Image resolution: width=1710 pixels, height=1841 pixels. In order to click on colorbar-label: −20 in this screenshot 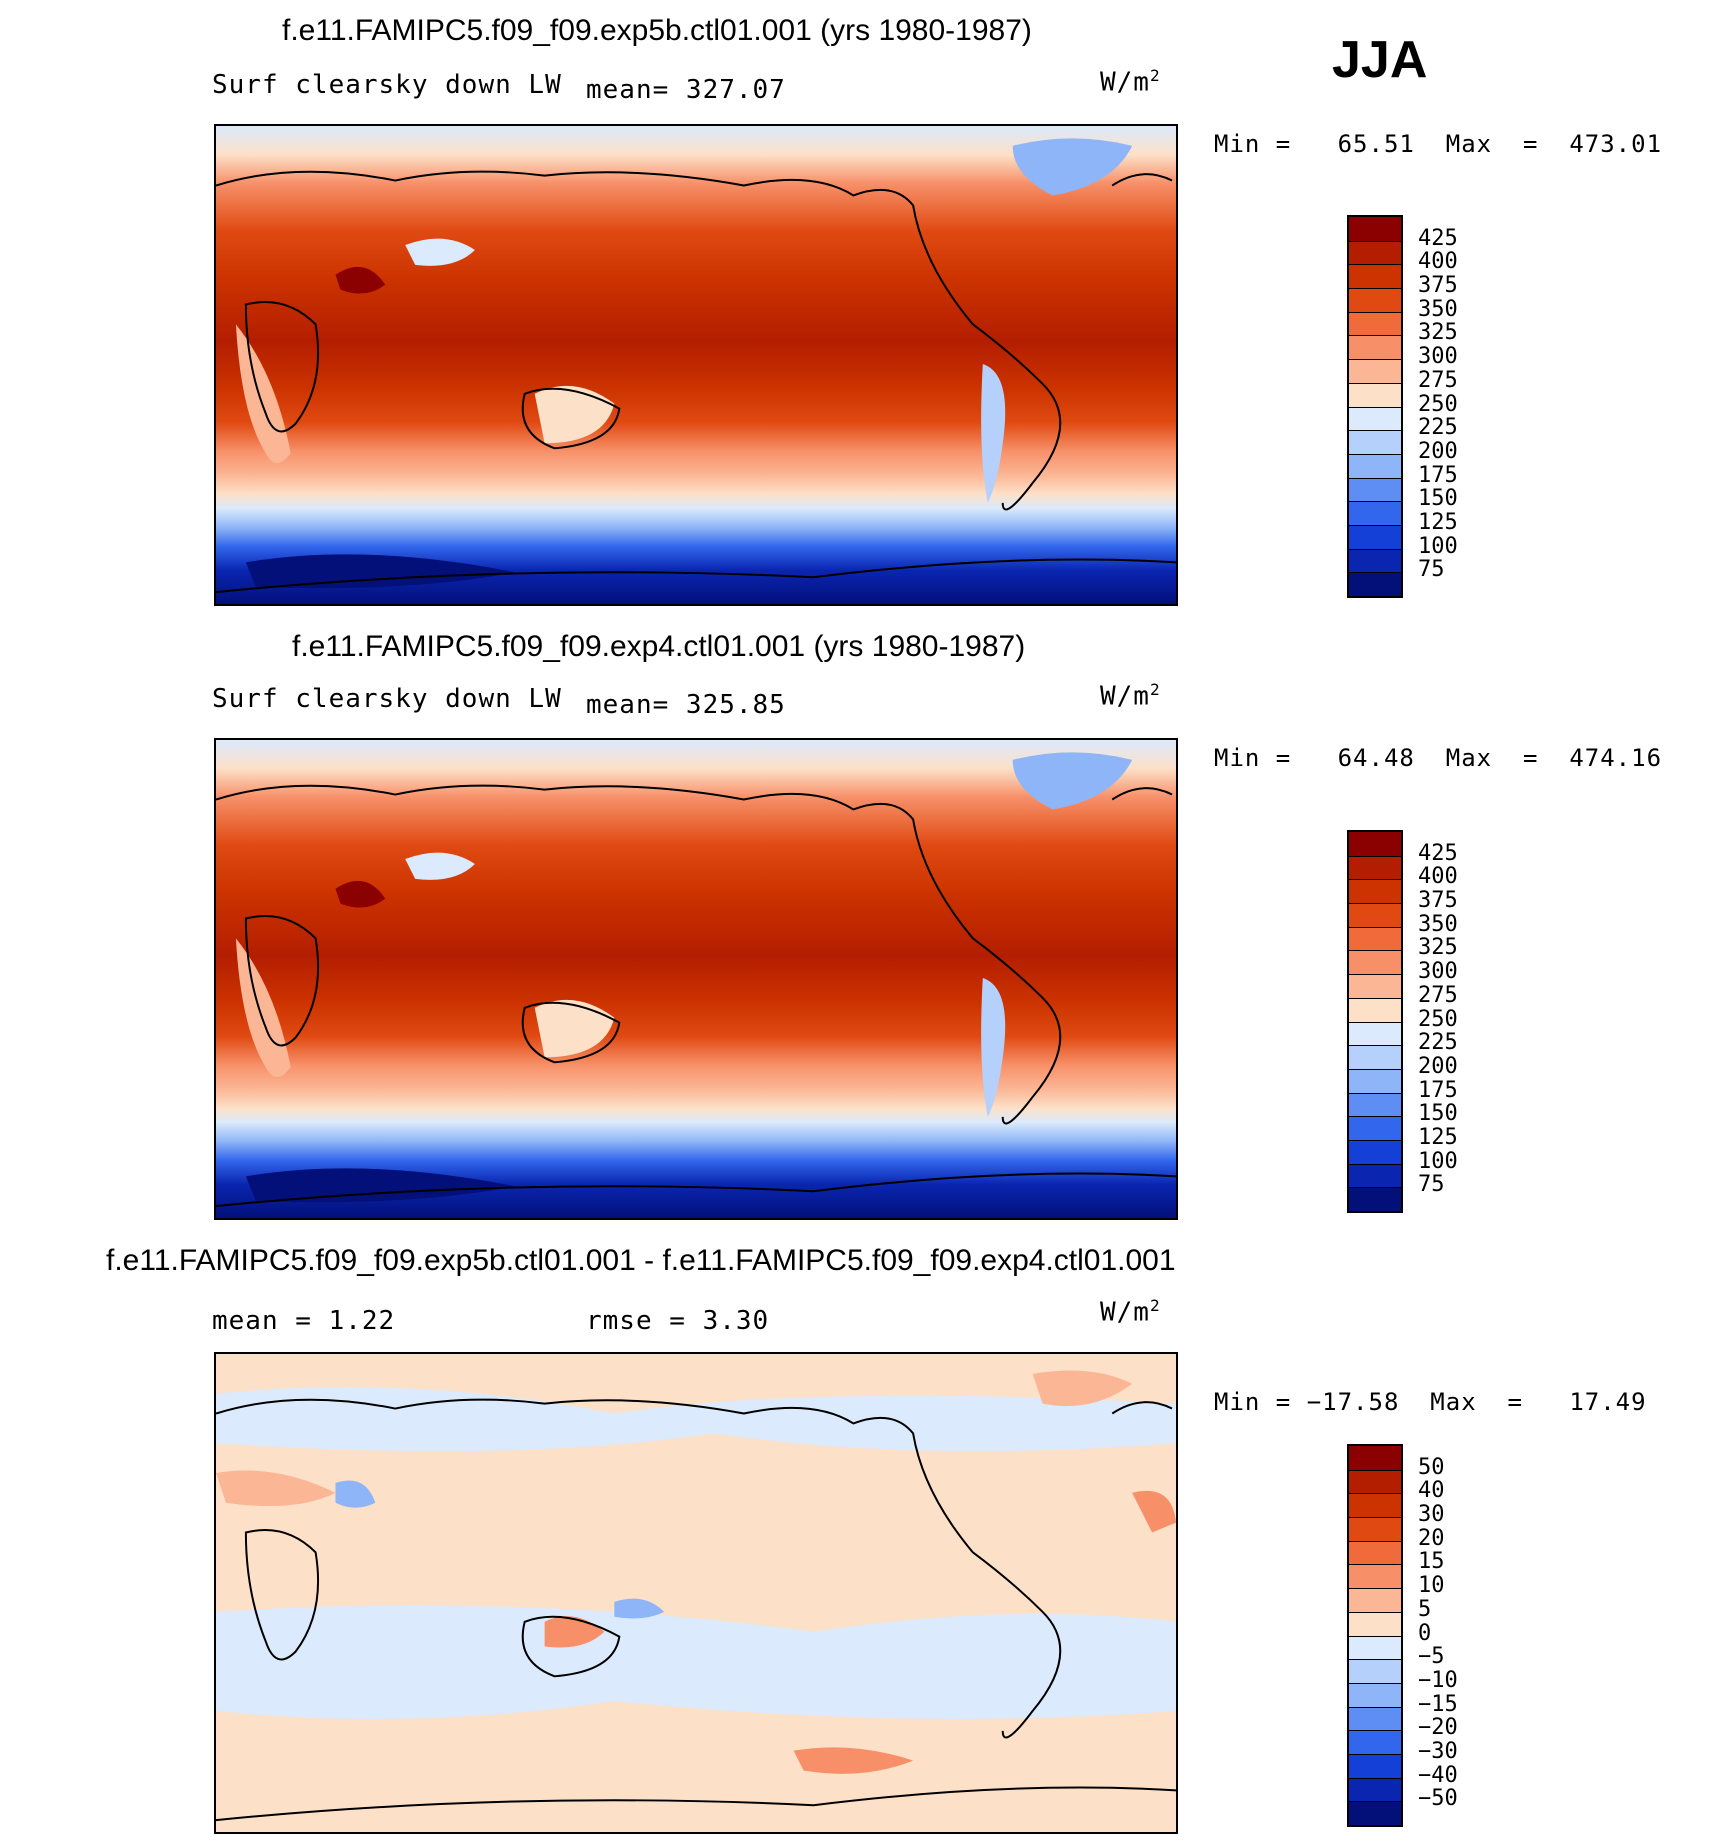, I will do `click(1438, 1728)`.